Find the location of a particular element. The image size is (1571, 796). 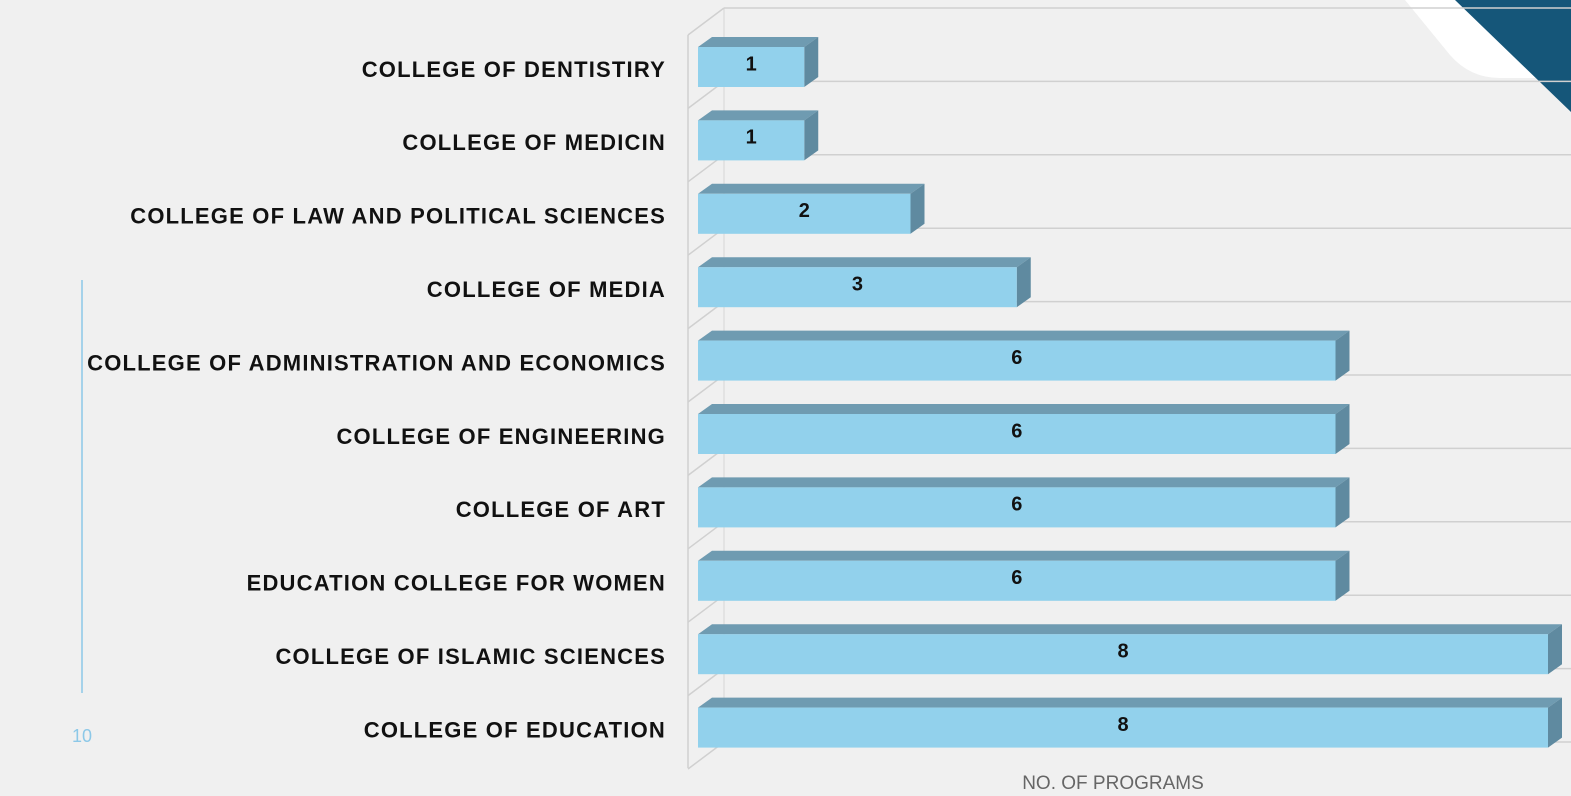

y-tick-label: COLLEGE OF ENGINEERING is located at coordinates (501, 436).